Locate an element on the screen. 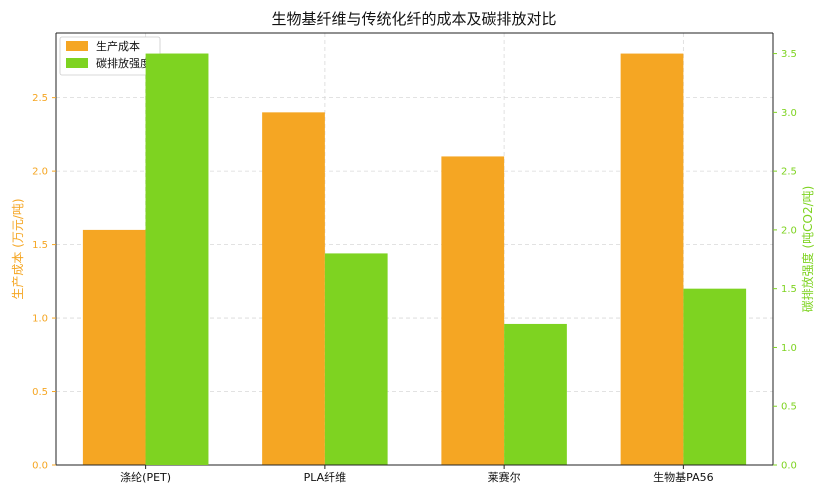 This screenshot has height=497, width=828. x-tick-label: PLA纤维 is located at coordinates (325, 477).